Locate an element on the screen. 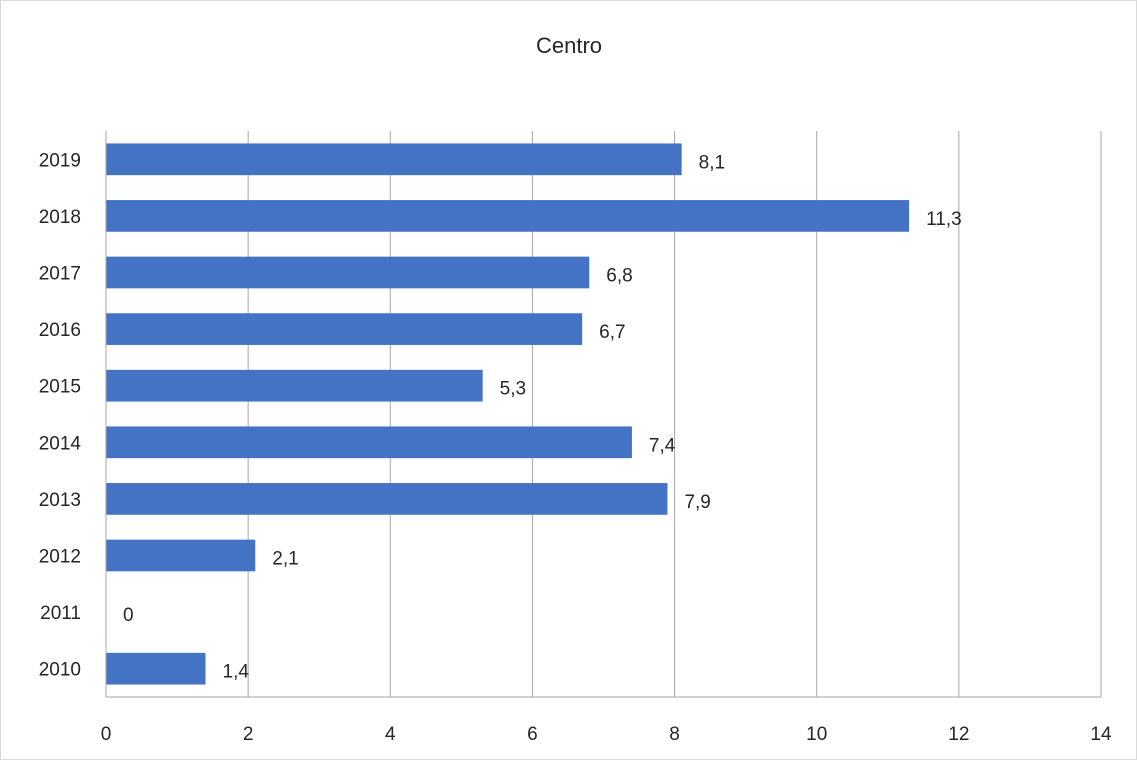  y-tick-label: 2013 is located at coordinates (60, 500).